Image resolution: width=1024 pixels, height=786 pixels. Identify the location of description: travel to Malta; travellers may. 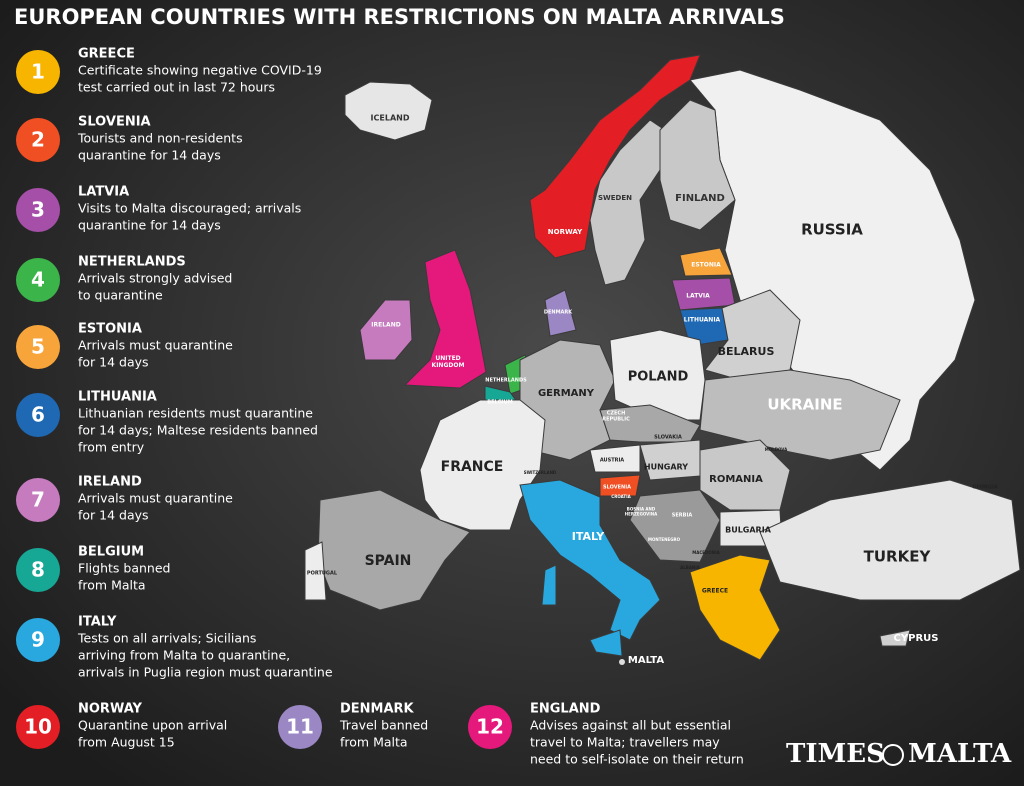
(625, 742).